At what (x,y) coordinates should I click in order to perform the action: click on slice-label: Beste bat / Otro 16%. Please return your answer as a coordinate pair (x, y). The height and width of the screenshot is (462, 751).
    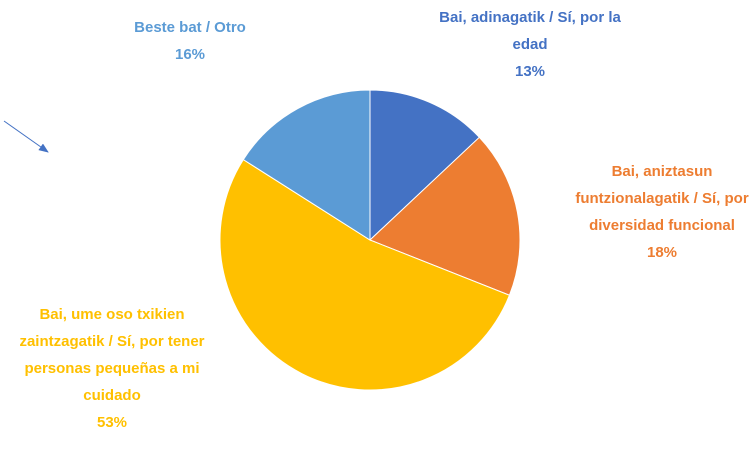
    Looking at the image, I should click on (190, 41).